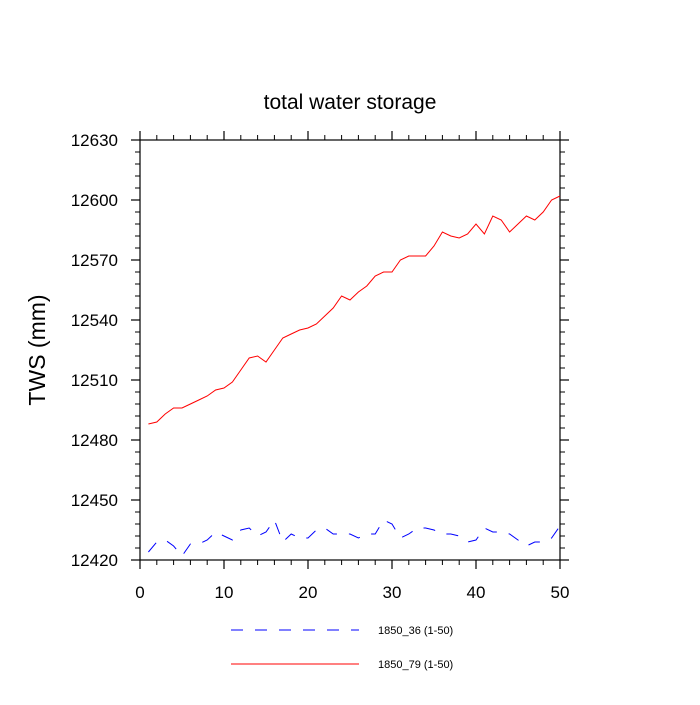 This screenshot has width=700, height=705. I want to click on x-tick-label: 20, so click(308, 592).